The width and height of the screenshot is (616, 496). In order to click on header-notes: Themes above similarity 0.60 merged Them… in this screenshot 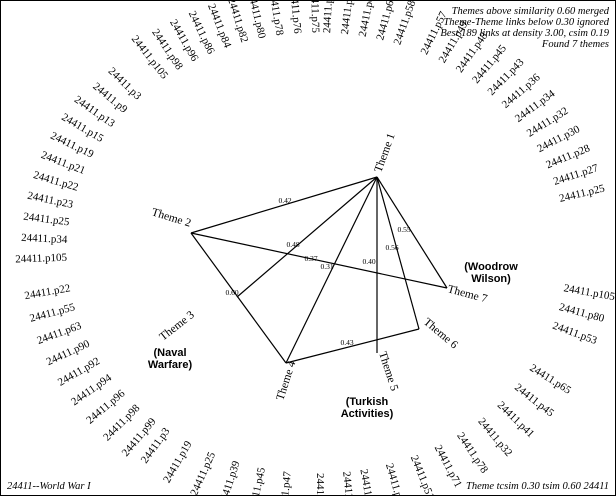, I will do `click(524, 28)`.